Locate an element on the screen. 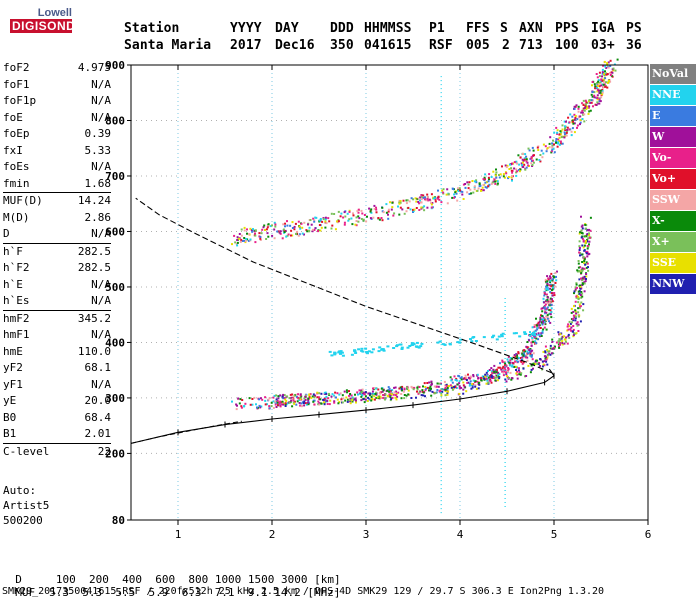  legend-item-xminus: X- is located at coordinates (673, 221).